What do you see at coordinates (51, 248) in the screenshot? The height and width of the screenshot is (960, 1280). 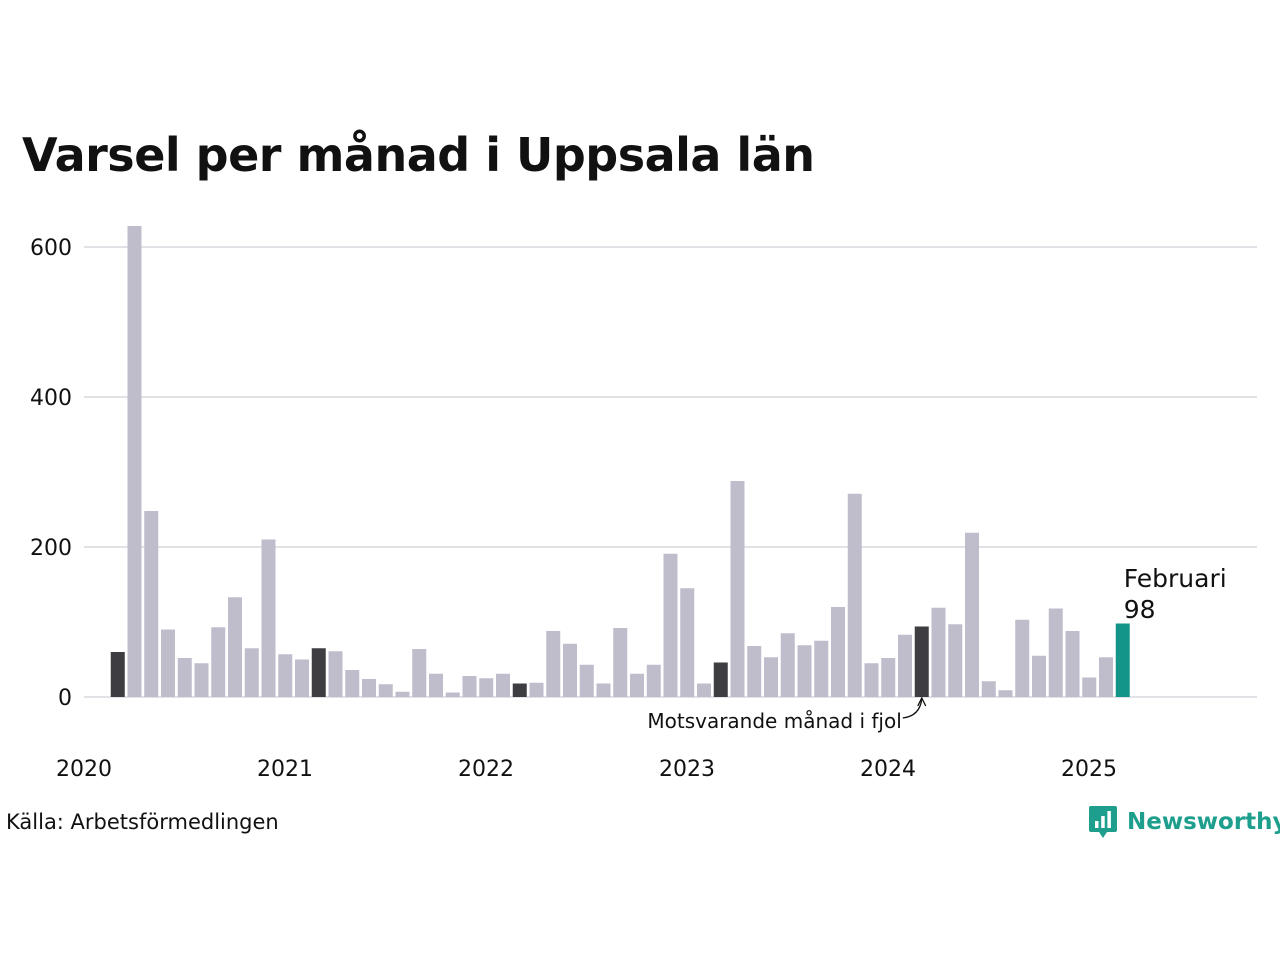 I see `y-tick-label: 600` at bounding box center [51, 248].